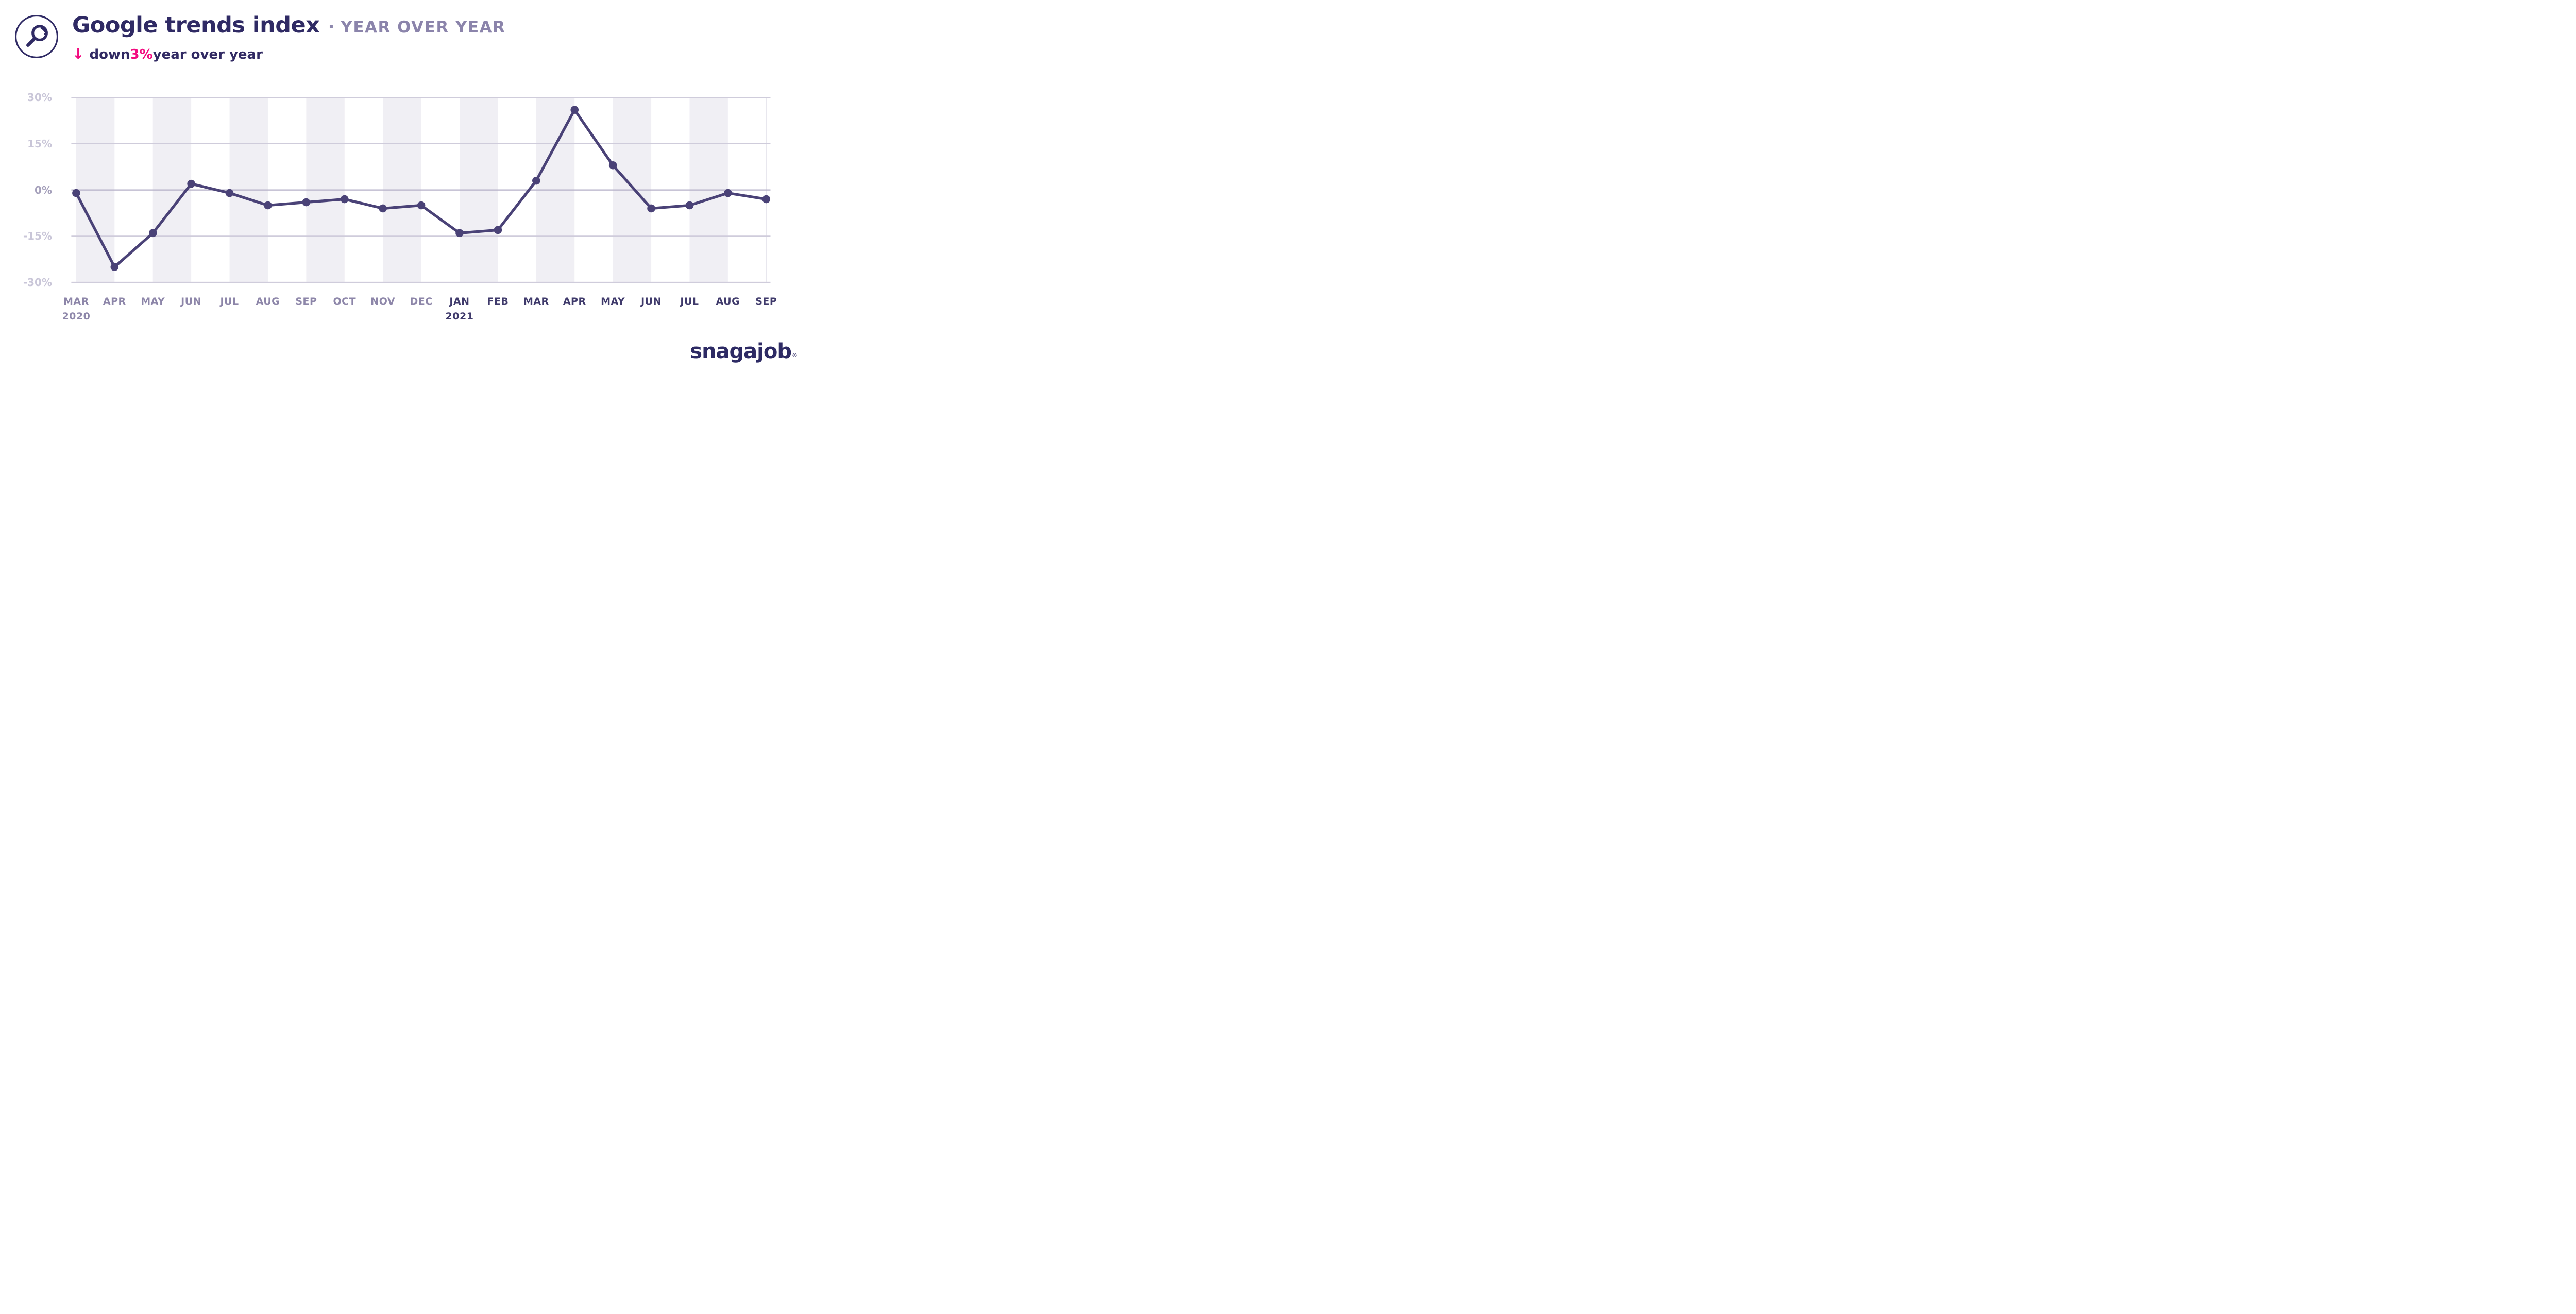 This screenshot has width=2576, height=1314. What do you see at coordinates (37, 282) in the screenshot?
I see `y-axis-label: -30%` at bounding box center [37, 282].